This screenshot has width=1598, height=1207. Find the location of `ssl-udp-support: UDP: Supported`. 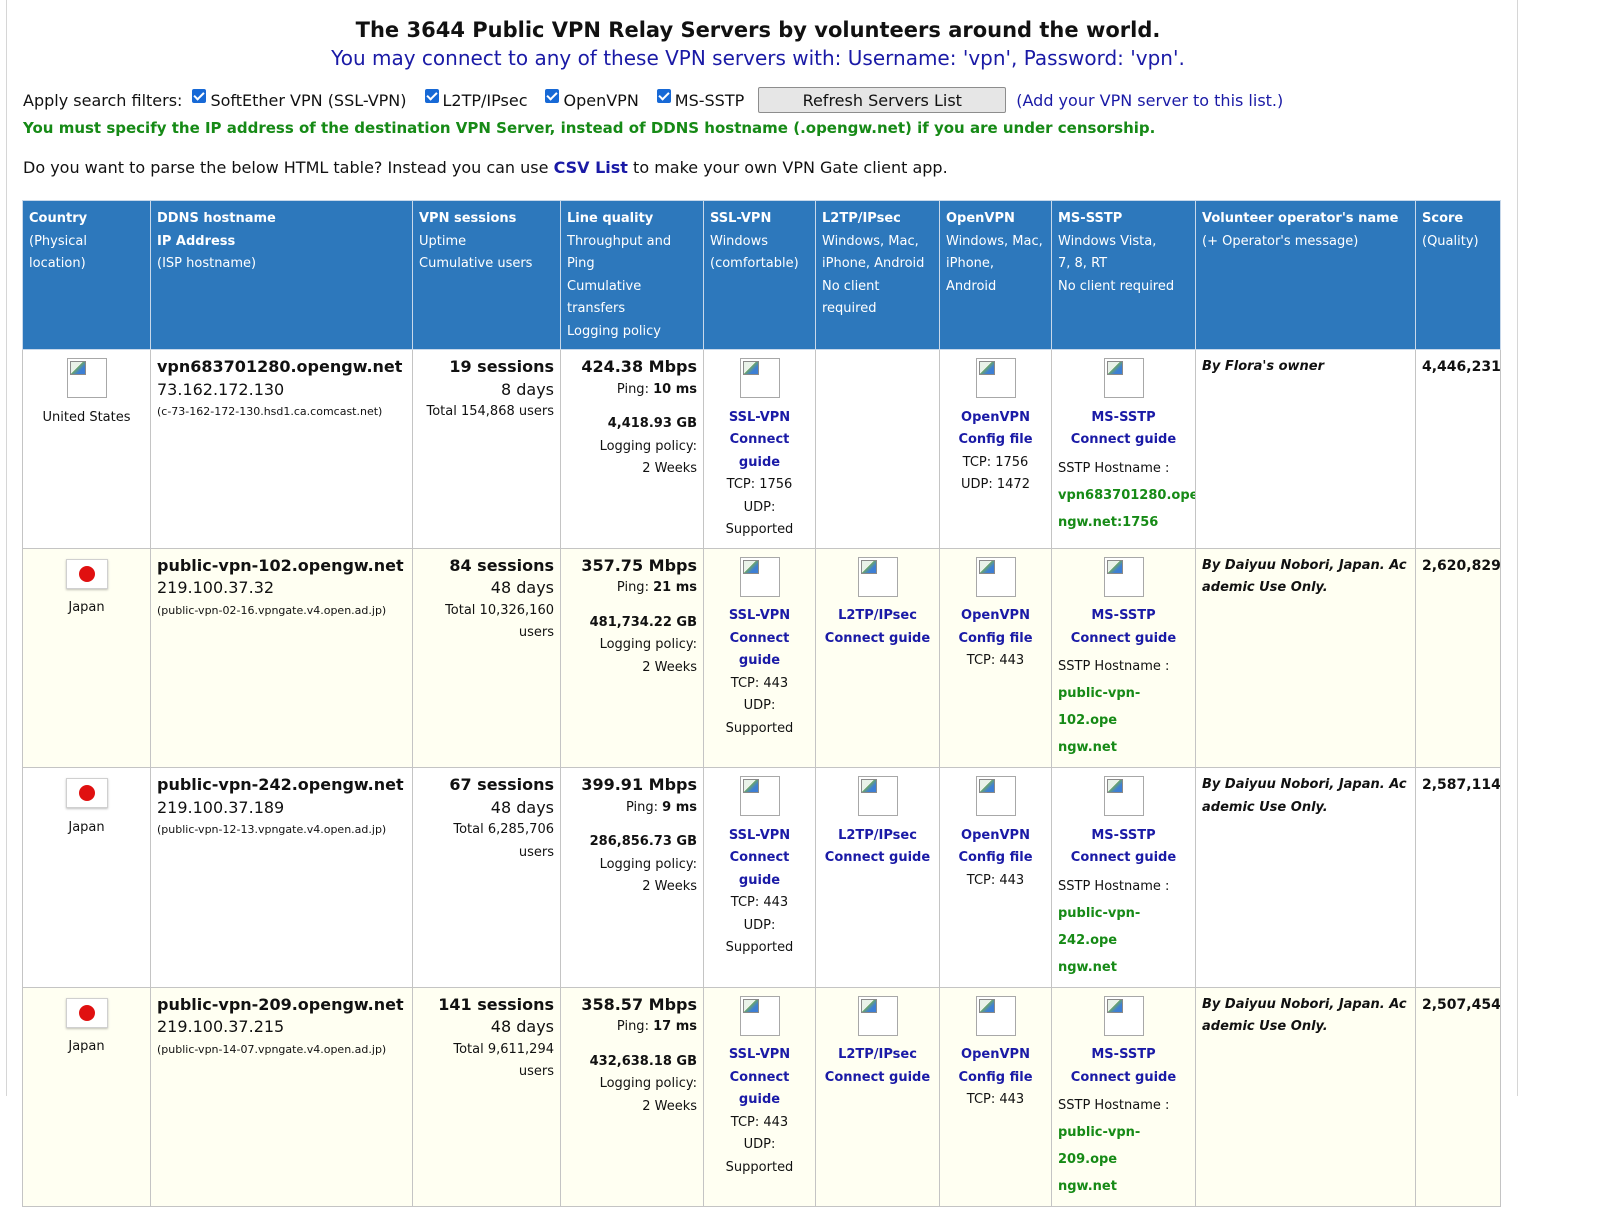

ssl-udp-support: UDP: Supported is located at coordinates (759, 717).